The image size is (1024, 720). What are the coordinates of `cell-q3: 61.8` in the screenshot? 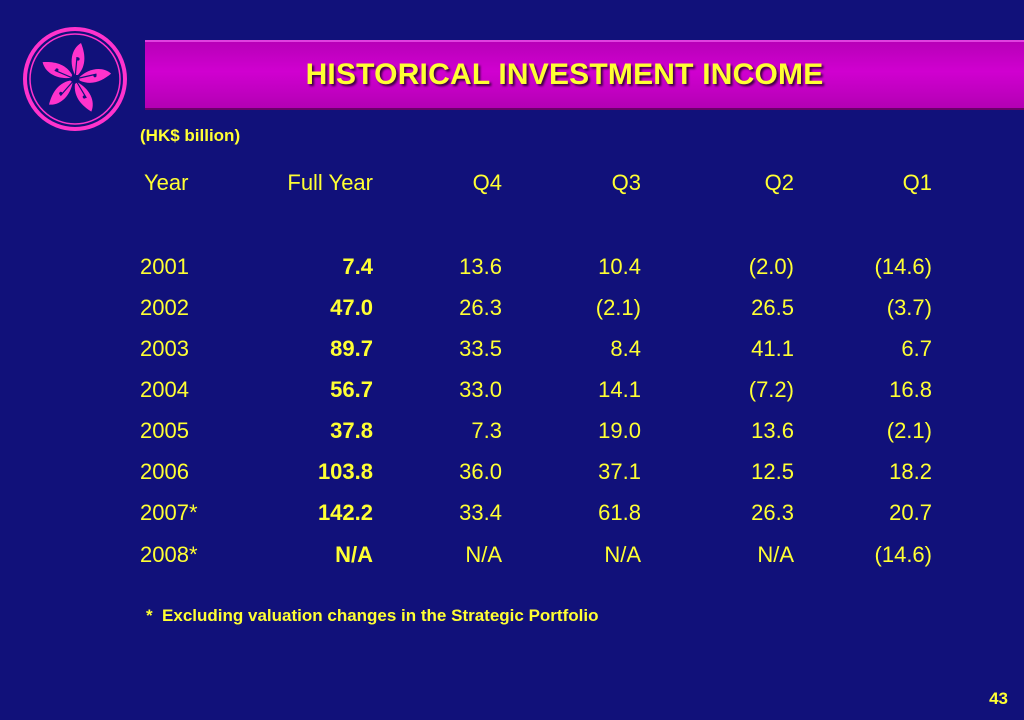 It's located at (619, 512).